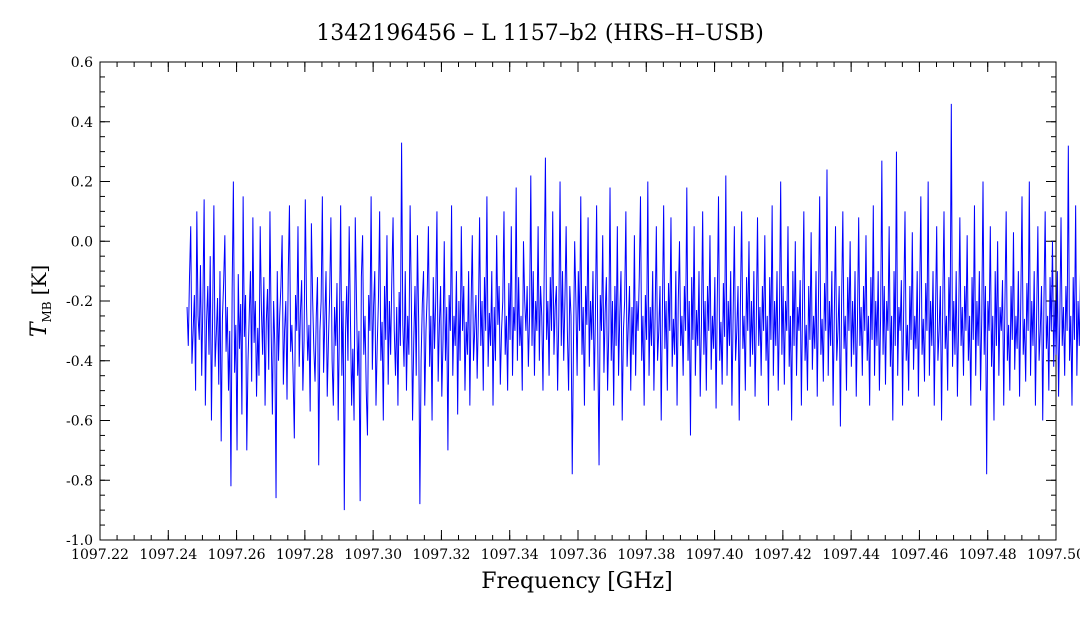 The height and width of the screenshot is (618, 1080). I want to click on y-tick-labels: -1.0 -0.8 -0.6 -0.4 -0.2 0.0 0.2 0.4 0.6, so click(79, 302).